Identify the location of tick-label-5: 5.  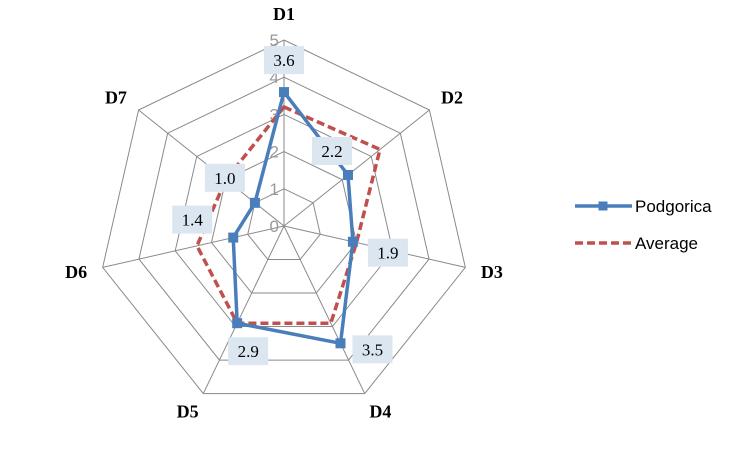
(274, 40).